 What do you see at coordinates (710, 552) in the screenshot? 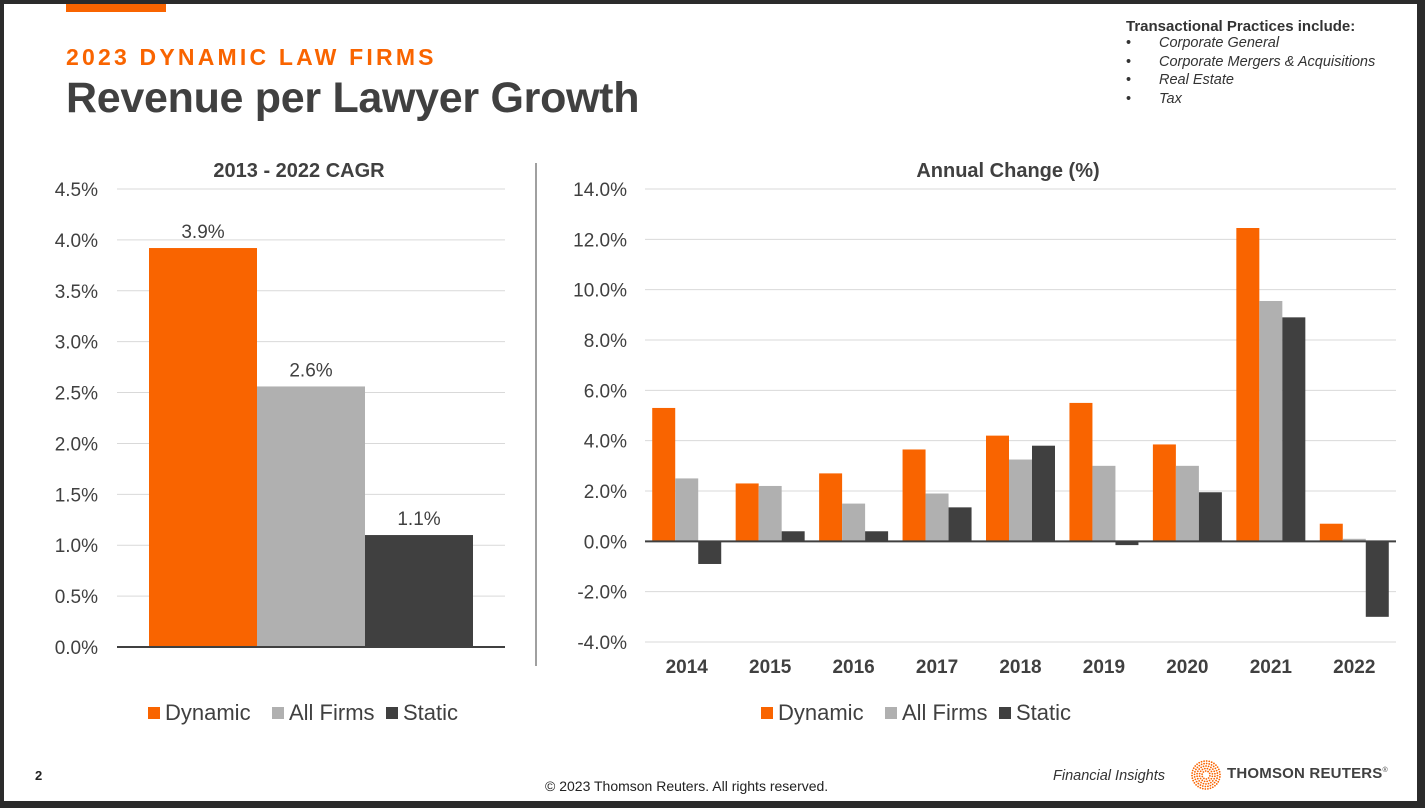
I see `bar-static-2014` at bounding box center [710, 552].